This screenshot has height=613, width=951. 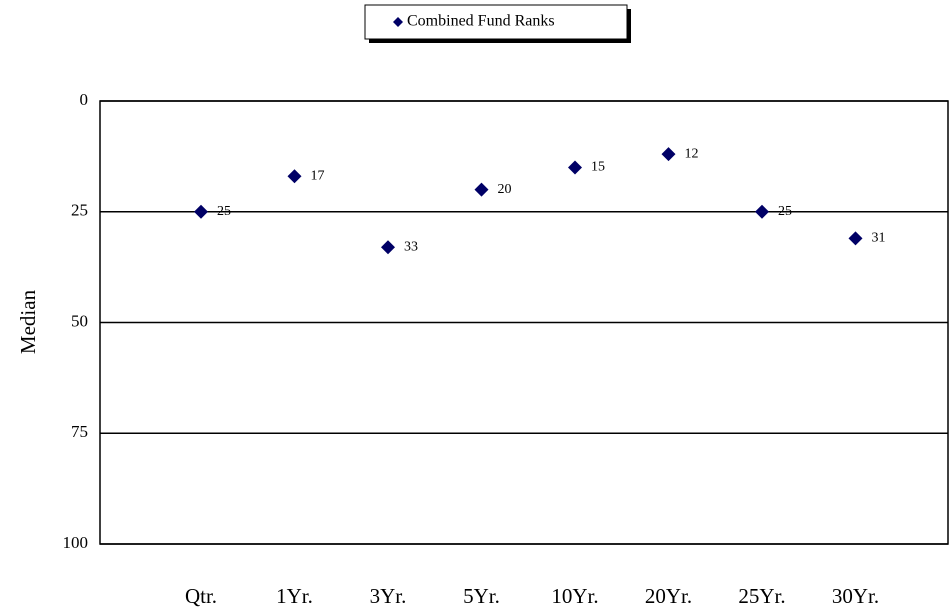 I want to click on y-tick-label: 50, so click(x=79, y=320).